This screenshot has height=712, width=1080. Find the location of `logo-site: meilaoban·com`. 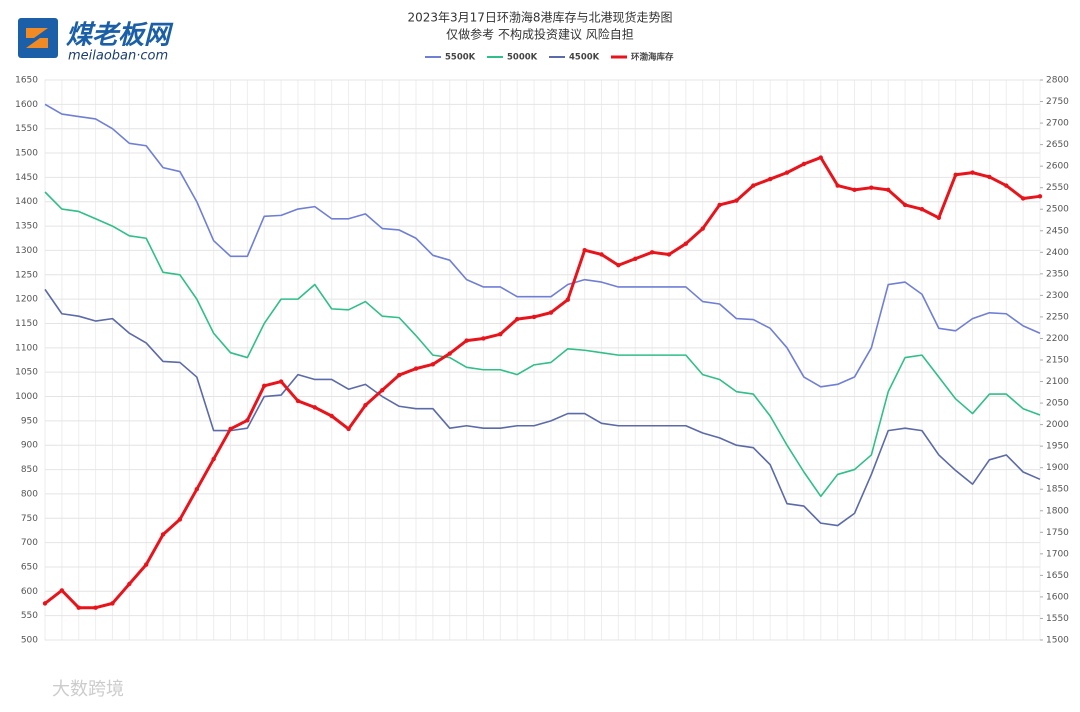

logo-site: meilaoban·com is located at coordinates (118, 56).